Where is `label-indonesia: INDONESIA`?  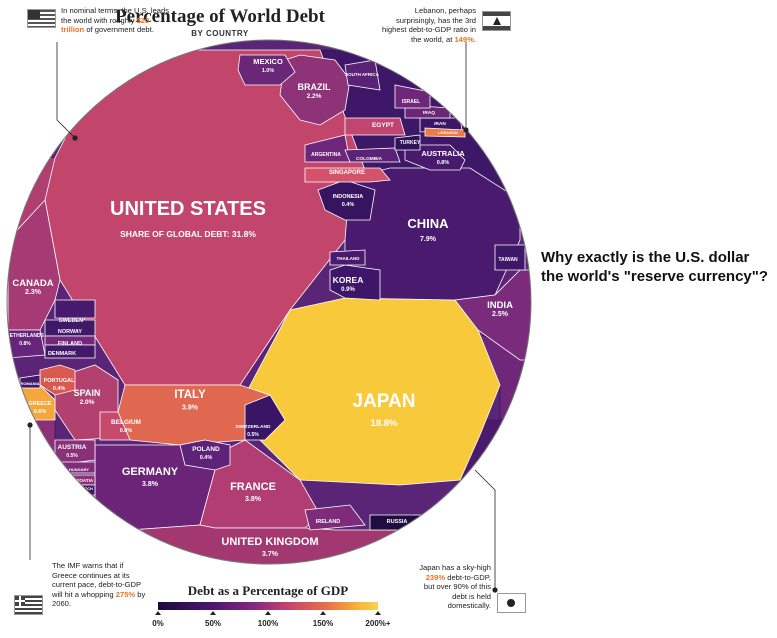
label-indonesia: INDONESIA is located at coordinates (348, 197).